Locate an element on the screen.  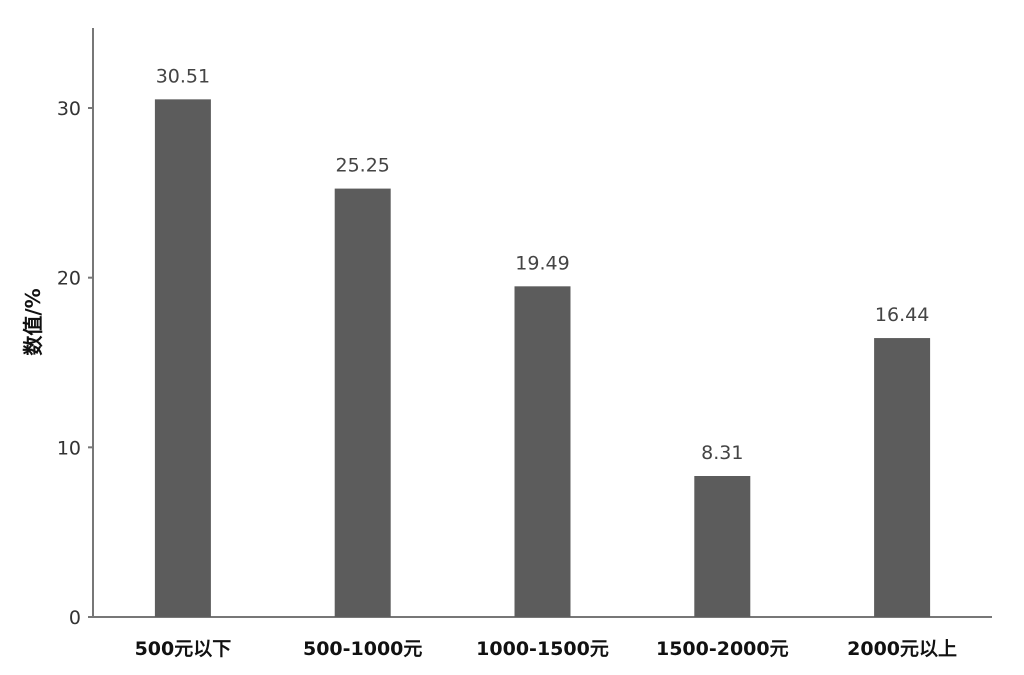
data-label: 8.31 is located at coordinates (722, 453).